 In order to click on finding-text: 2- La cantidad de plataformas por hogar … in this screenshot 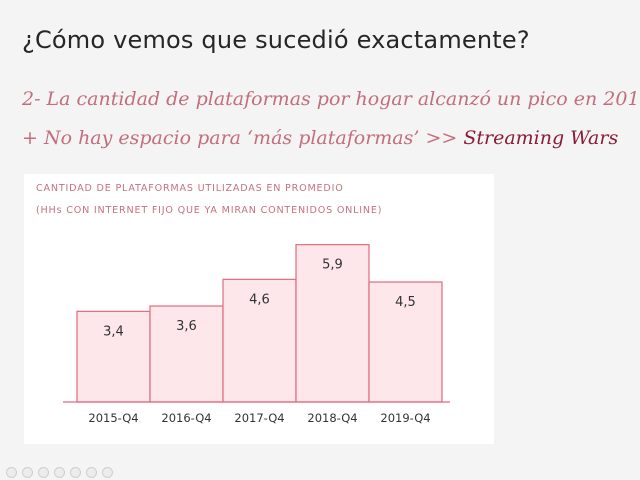, I will do `click(331, 99)`.